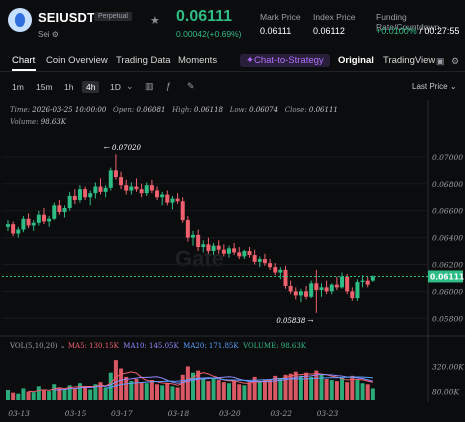  Describe the element at coordinates (417, 31) in the screenshot. I see `funding-rate-value: +0.0100% / 00:27:55` at that location.